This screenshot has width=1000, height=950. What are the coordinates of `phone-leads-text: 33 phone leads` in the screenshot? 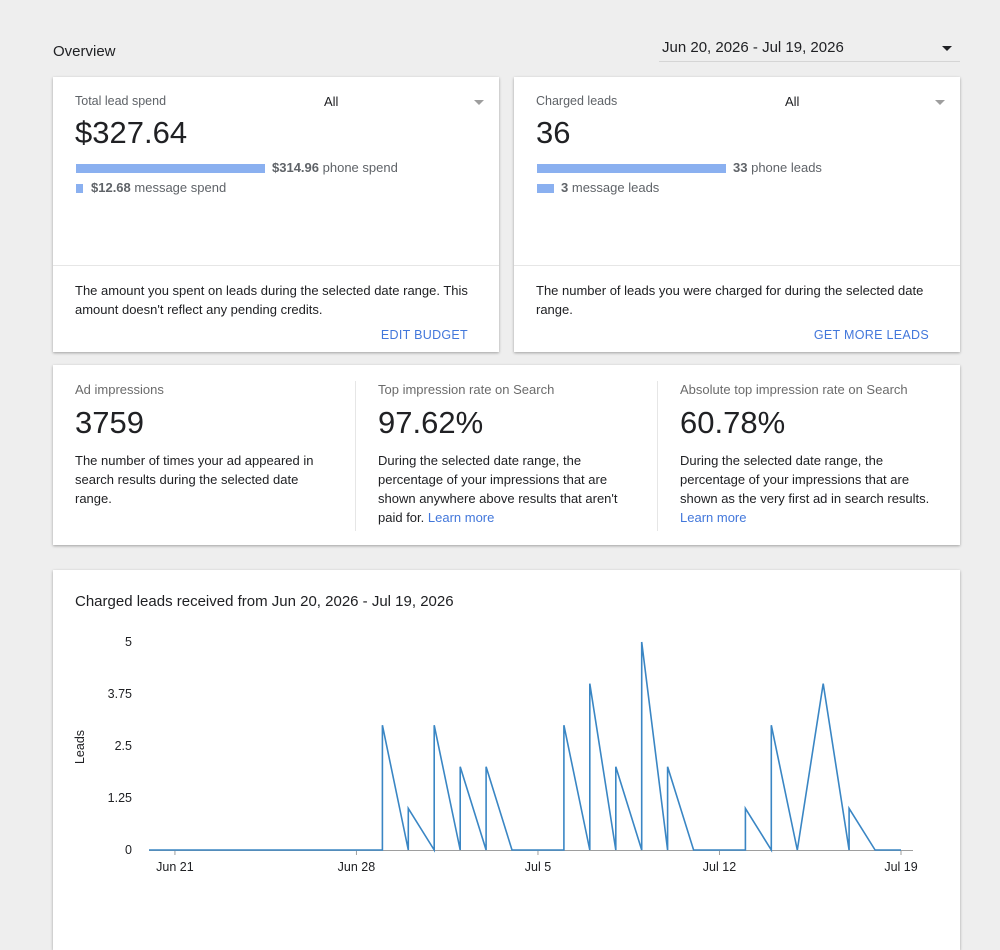 It's located at (777, 167).